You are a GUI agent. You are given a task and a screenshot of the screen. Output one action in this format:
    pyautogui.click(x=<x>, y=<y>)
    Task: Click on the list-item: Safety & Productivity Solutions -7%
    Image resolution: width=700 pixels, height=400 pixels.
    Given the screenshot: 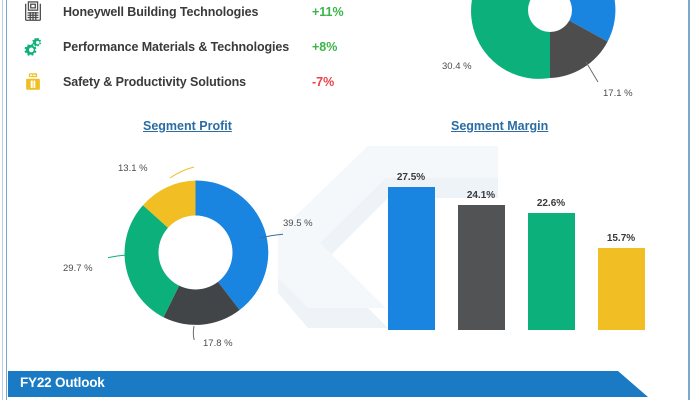 What is the action you would take?
    pyautogui.click(x=188, y=81)
    